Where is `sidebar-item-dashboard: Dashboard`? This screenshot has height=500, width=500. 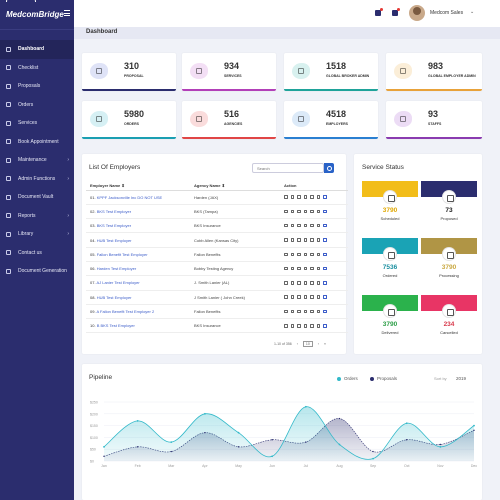
sidebar-item-dashboard: Dashboard is located at coordinates (37, 49).